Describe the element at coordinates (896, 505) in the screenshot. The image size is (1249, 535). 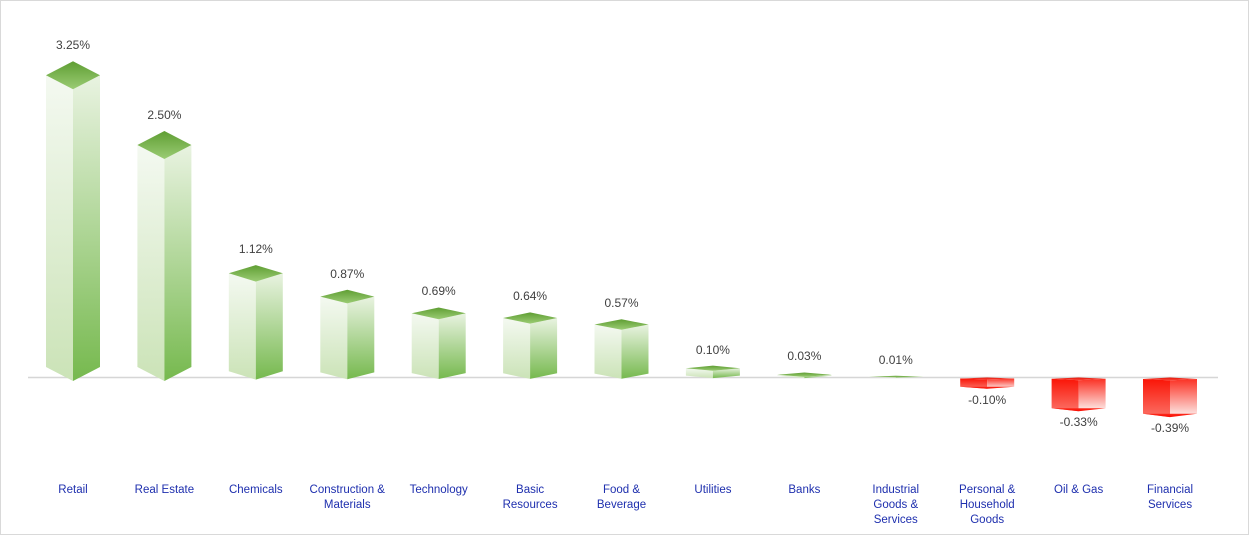
I see `category-label: Industrial Goods & Services` at that location.